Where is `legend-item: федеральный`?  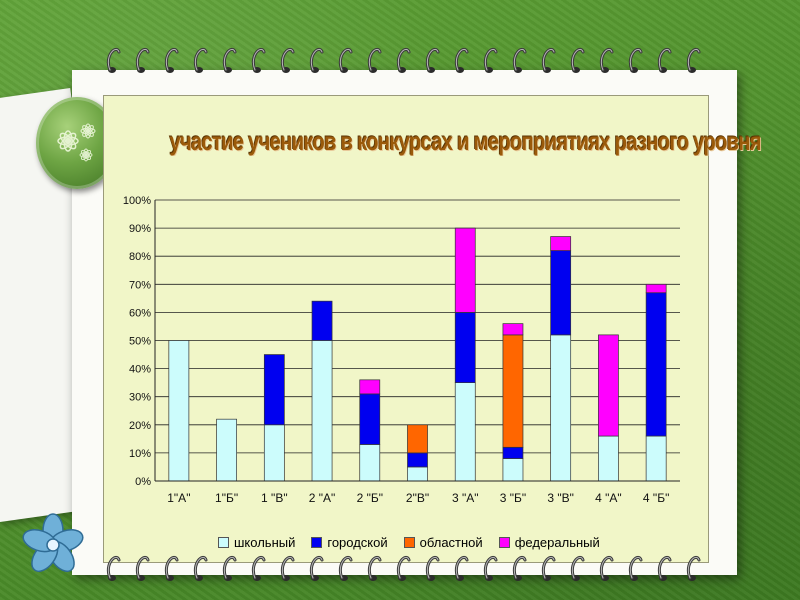 legend-item: федеральный is located at coordinates (549, 542).